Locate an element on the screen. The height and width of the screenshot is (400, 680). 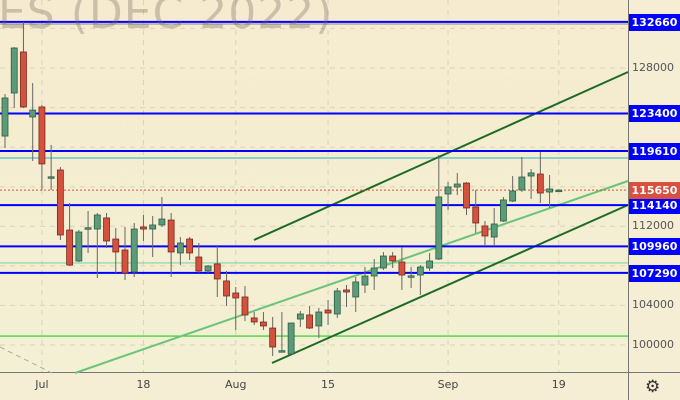
y-tick-label: 104000 is located at coordinates (653, 305).